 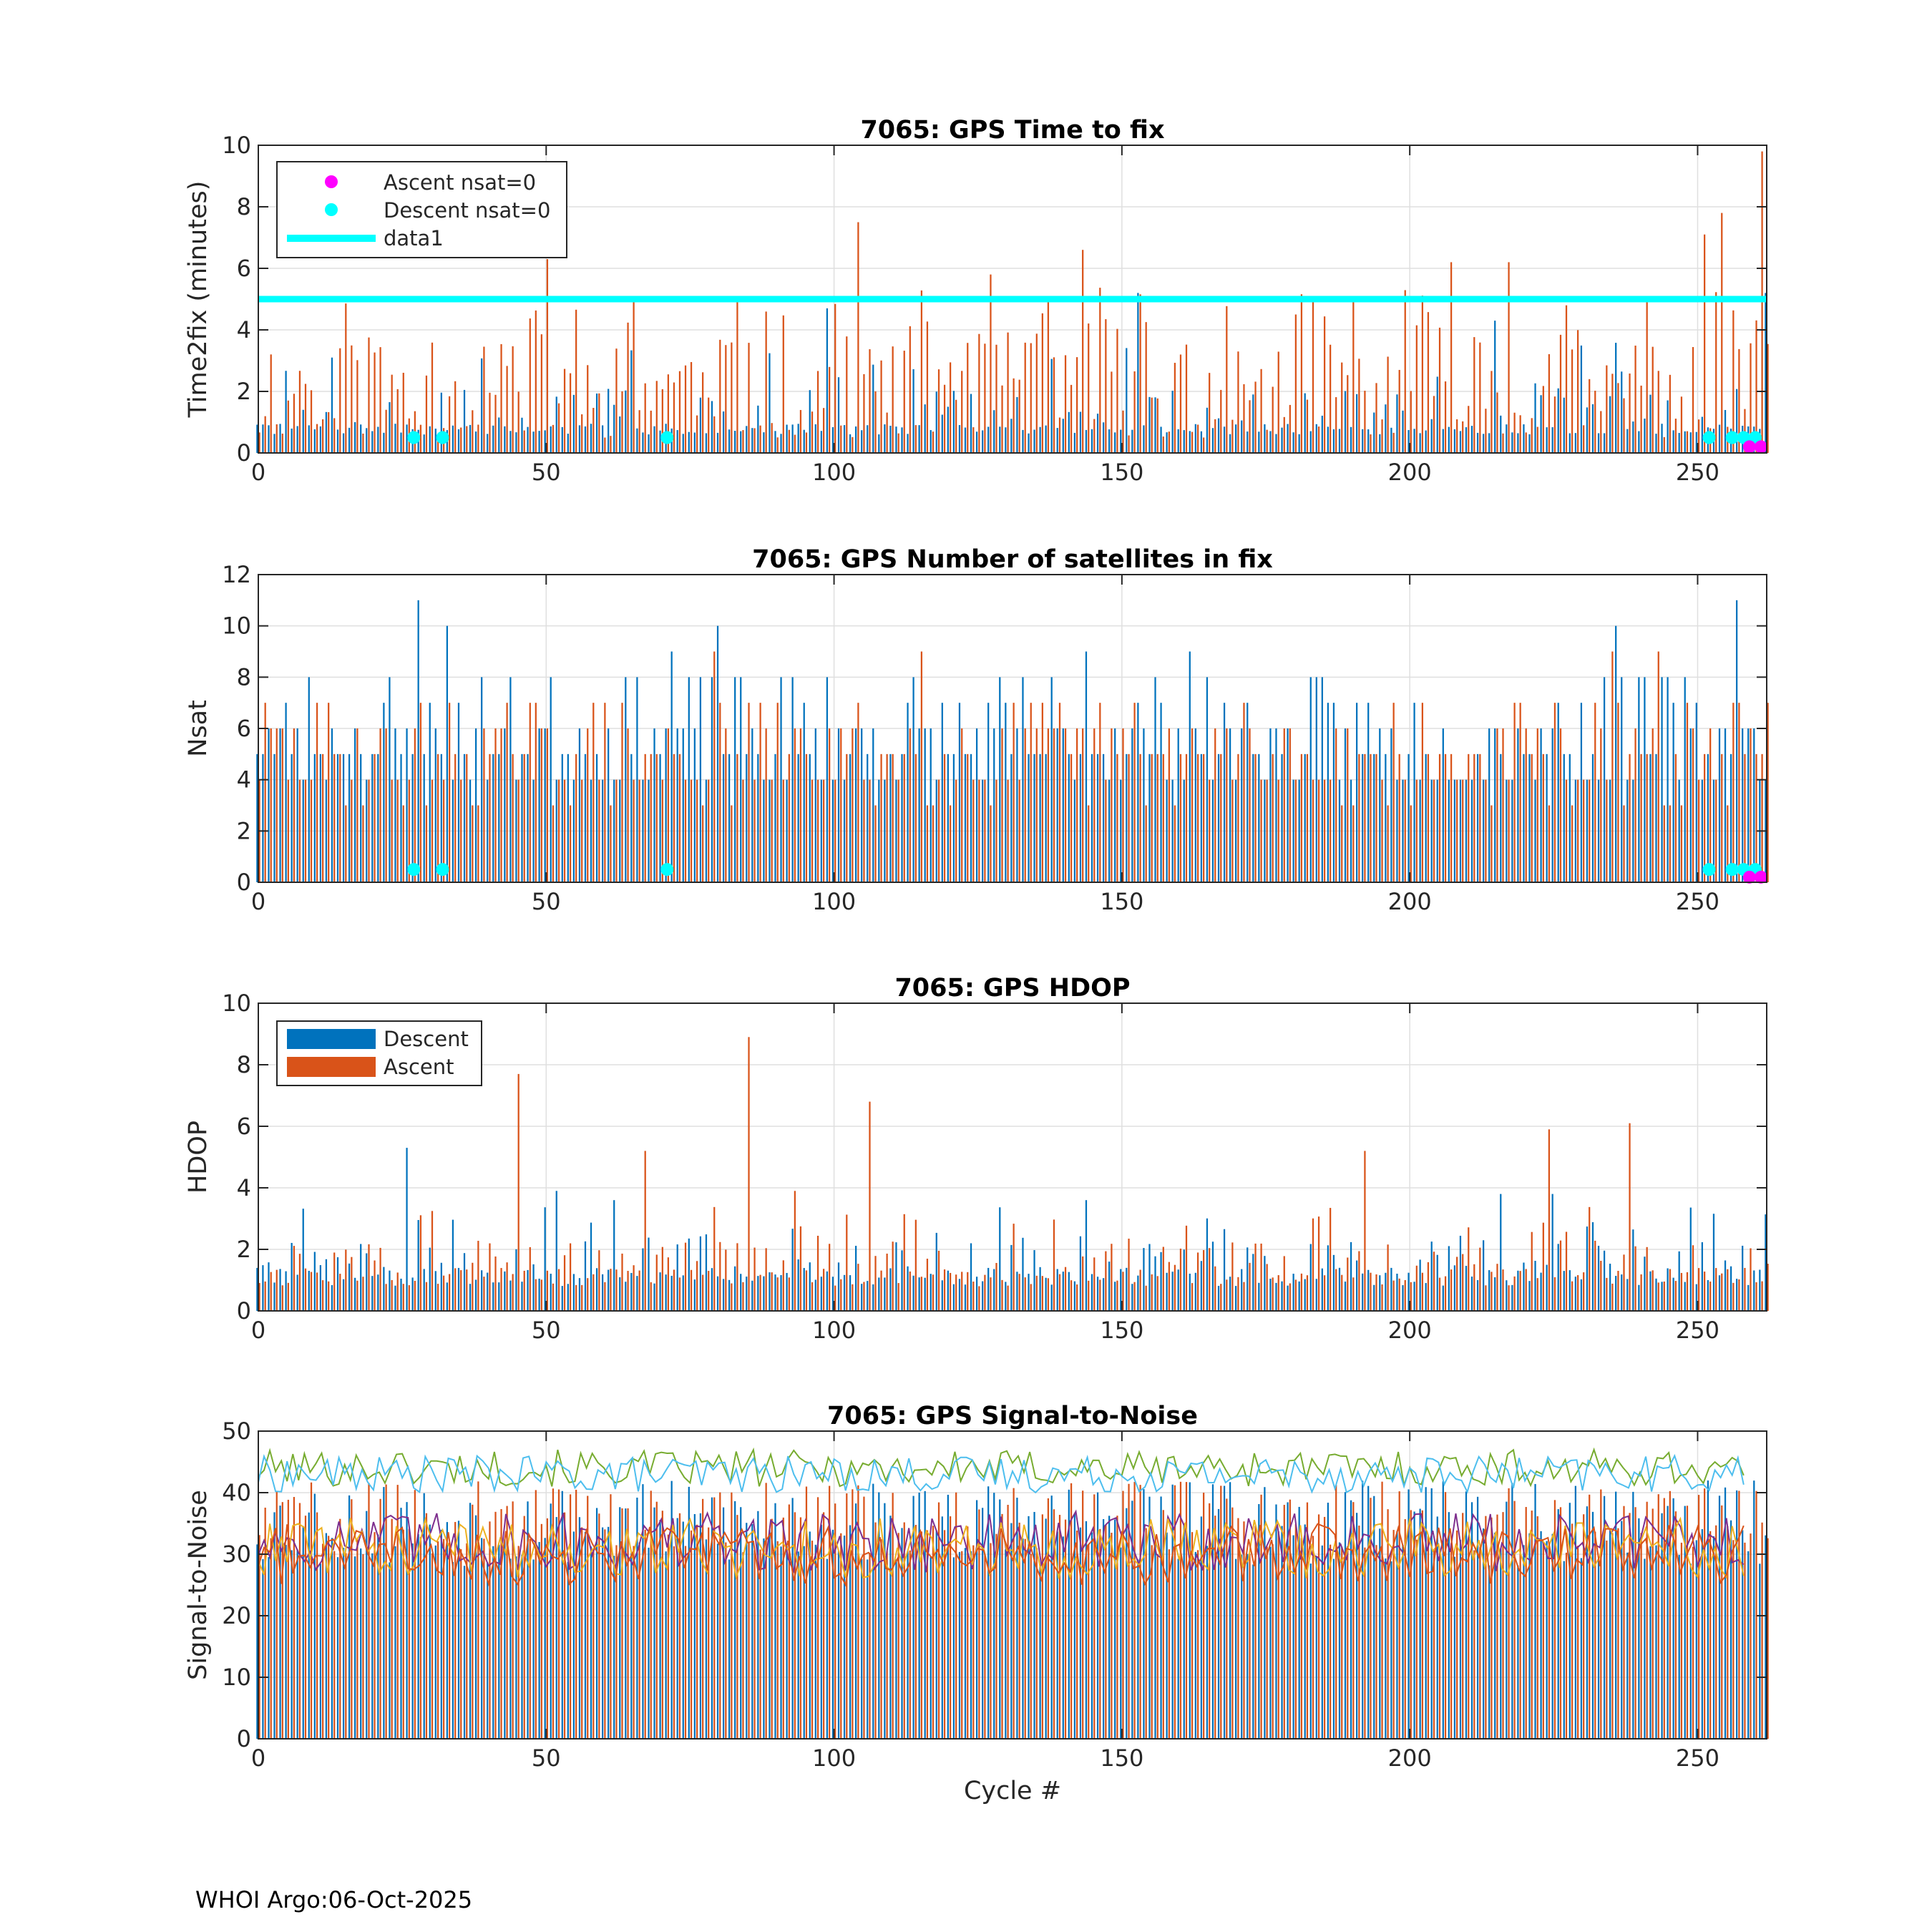 I want to click on x-tick-label: 150, so click(x=1121, y=472).